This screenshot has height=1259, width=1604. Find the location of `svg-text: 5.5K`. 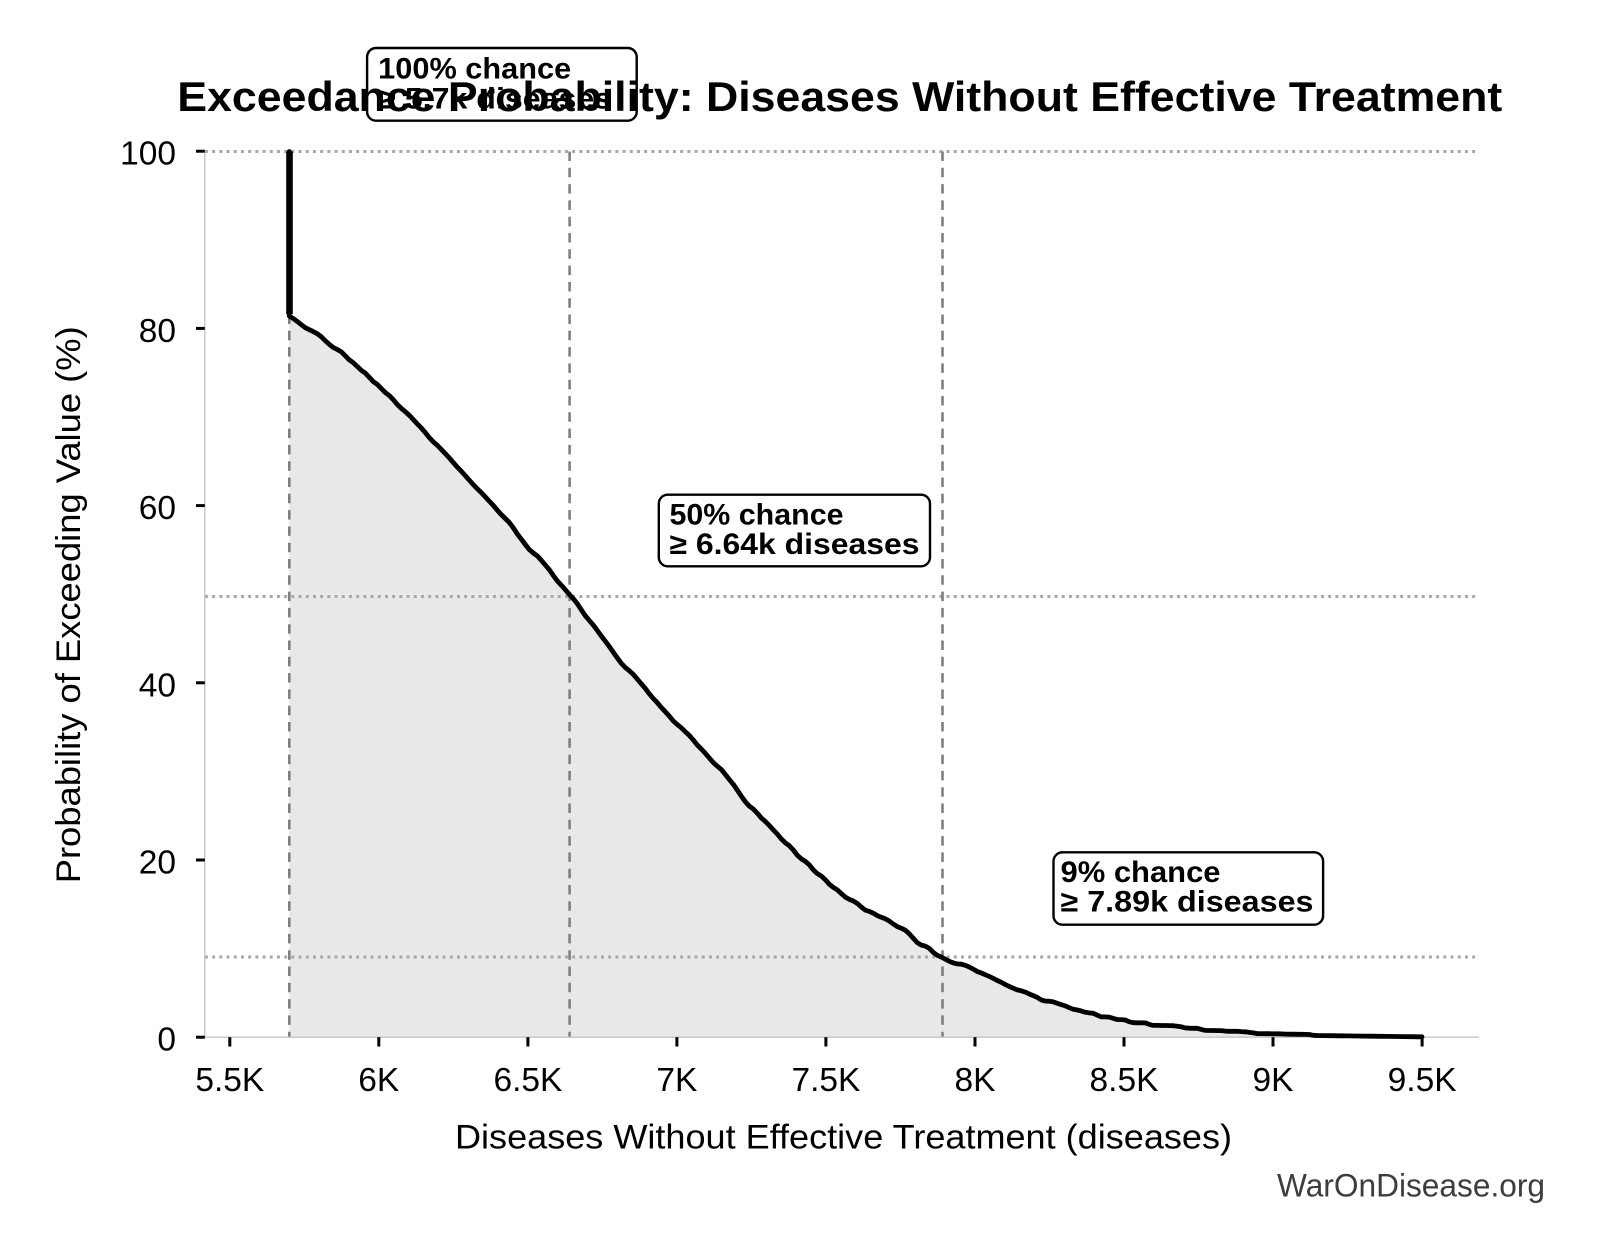

svg-text: 5.5K is located at coordinates (229, 1080).